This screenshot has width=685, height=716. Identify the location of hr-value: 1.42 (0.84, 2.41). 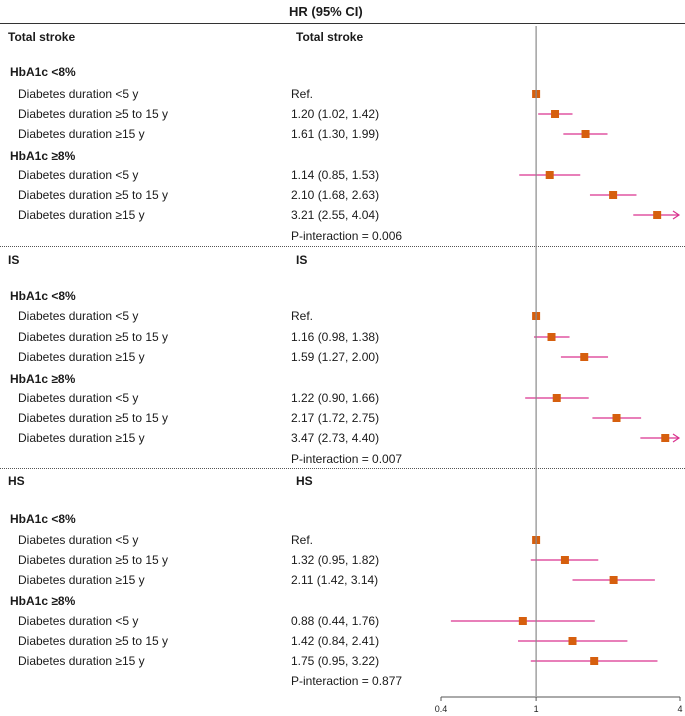
(335, 641).